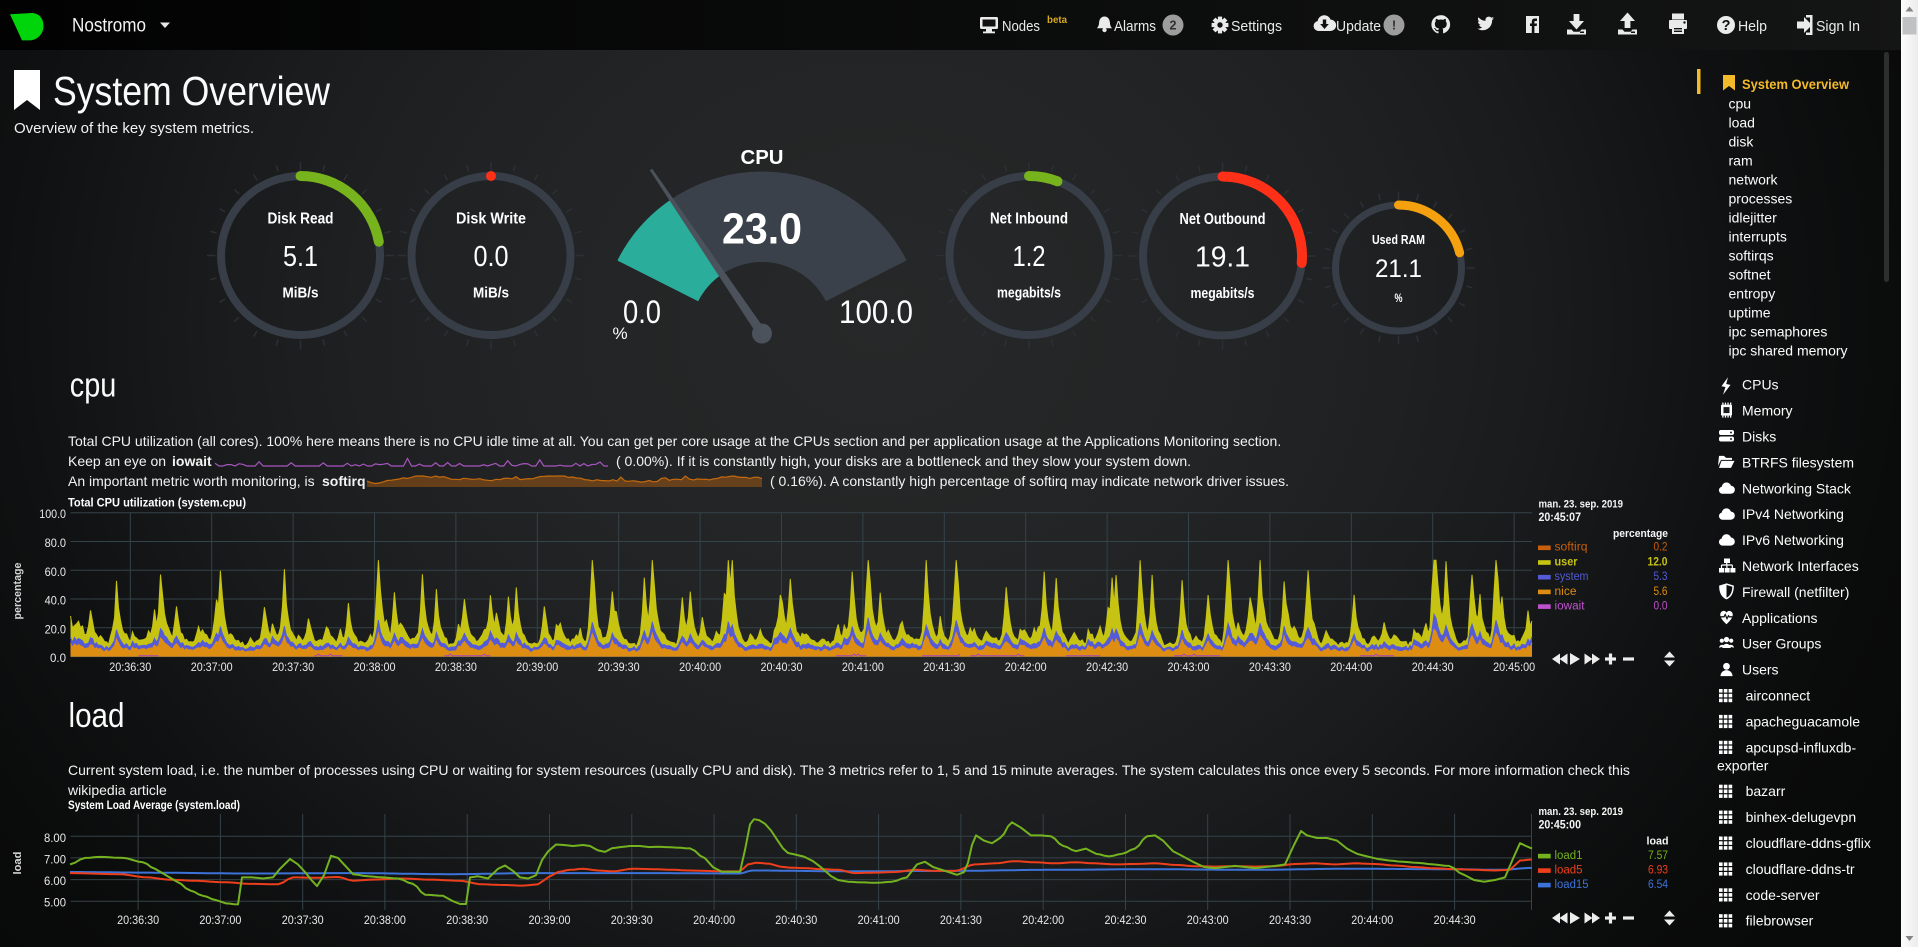 This screenshot has height=947, width=1918. What do you see at coordinates (1759, 437) in the screenshot?
I see `svg-text: Disks` at bounding box center [1759, 437].